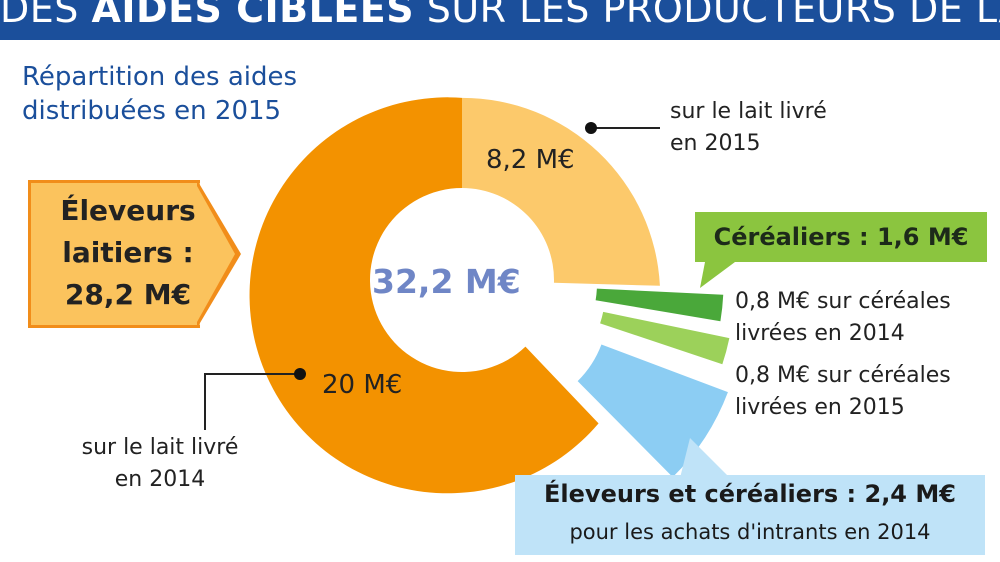 The width and height of the screenshot is (1000, 562). What do you see at coordinates (843, 375) in the screenshot?
I see `label-cereales-2015-line-1: 0,8 M€ sur céréales` at bounding box center [843, 375].